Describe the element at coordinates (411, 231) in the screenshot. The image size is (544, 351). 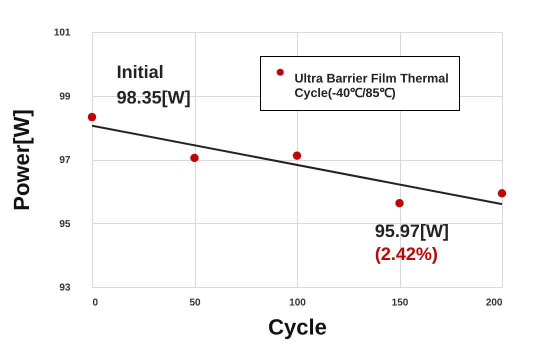
I see `annotation: 95.97[W]` at that location.